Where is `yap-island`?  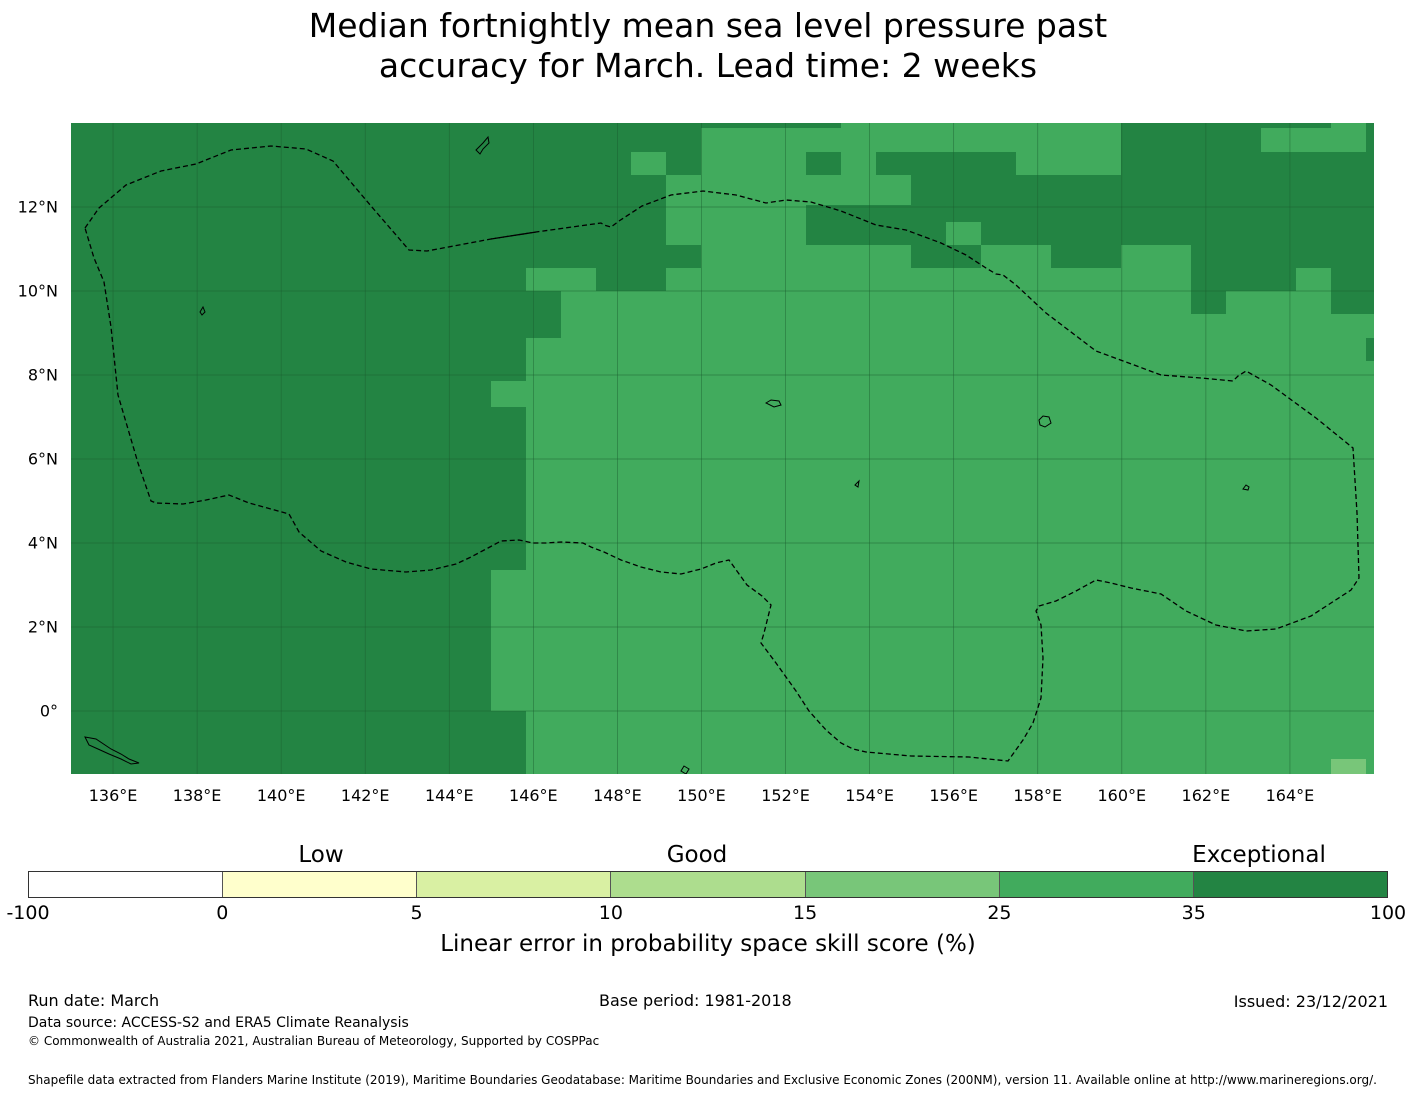 yap-island is located at coordinates (202, 310).